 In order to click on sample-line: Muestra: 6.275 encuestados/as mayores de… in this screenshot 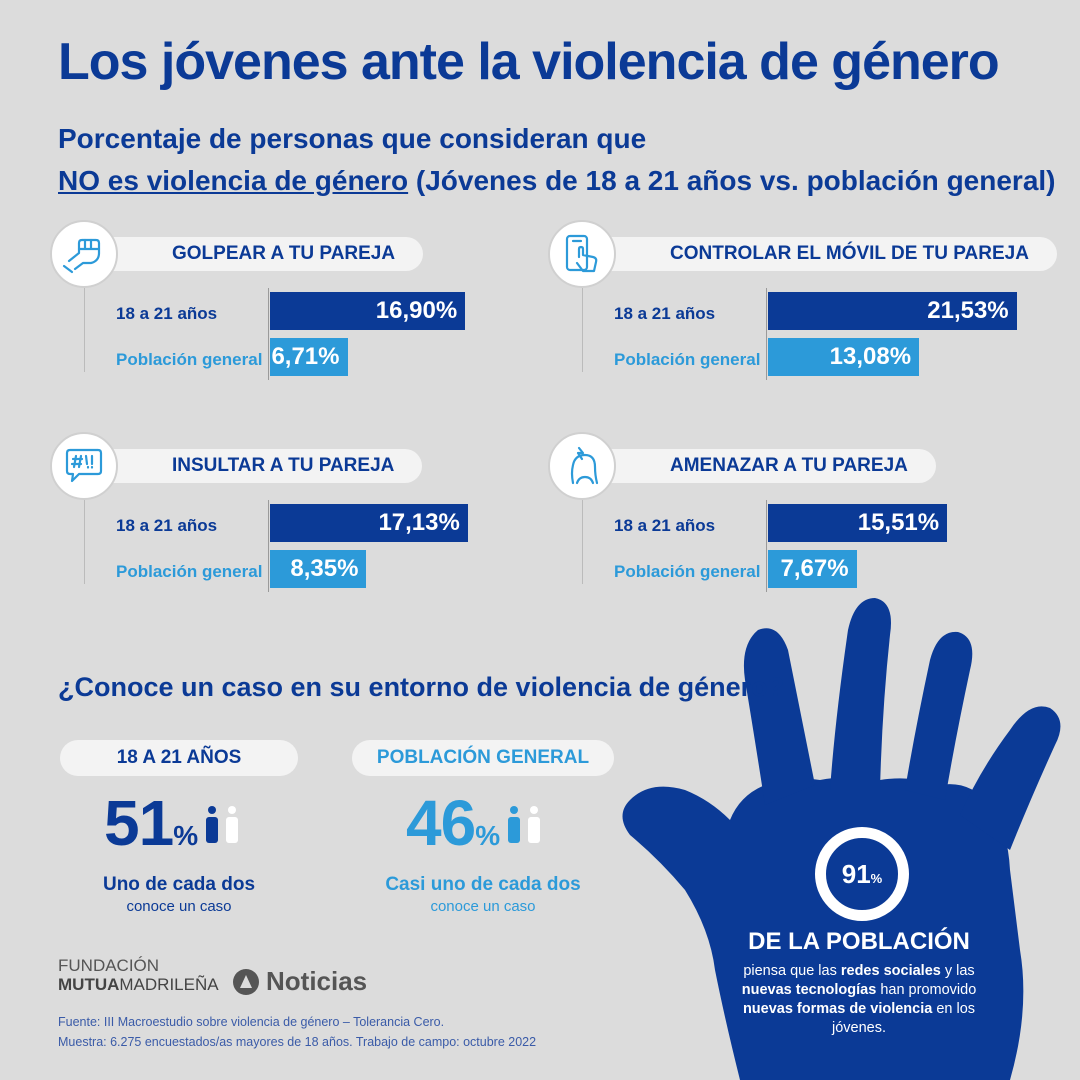, I will do `click(297, 1042)`.